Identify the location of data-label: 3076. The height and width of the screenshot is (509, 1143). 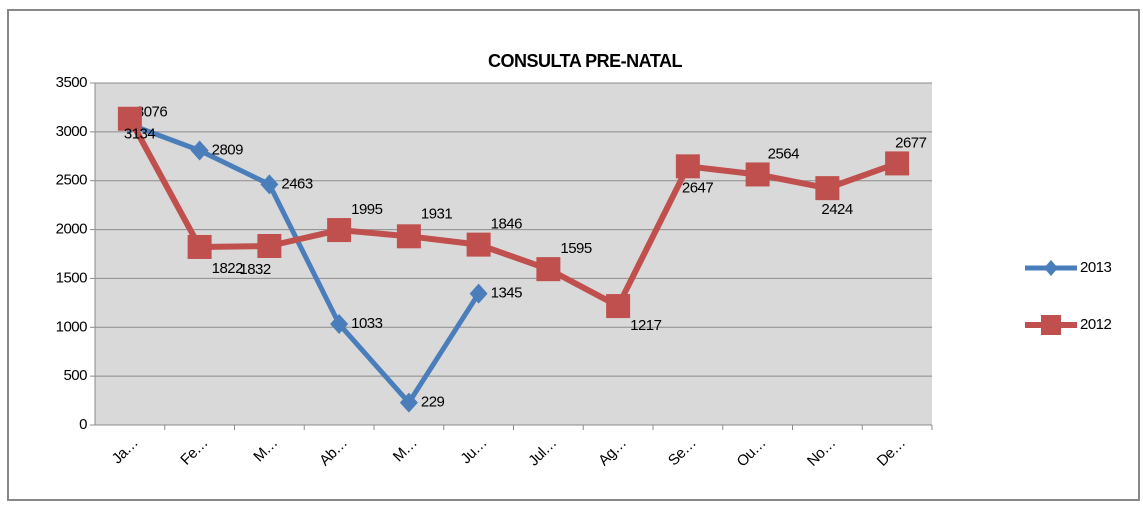
(152, 111).